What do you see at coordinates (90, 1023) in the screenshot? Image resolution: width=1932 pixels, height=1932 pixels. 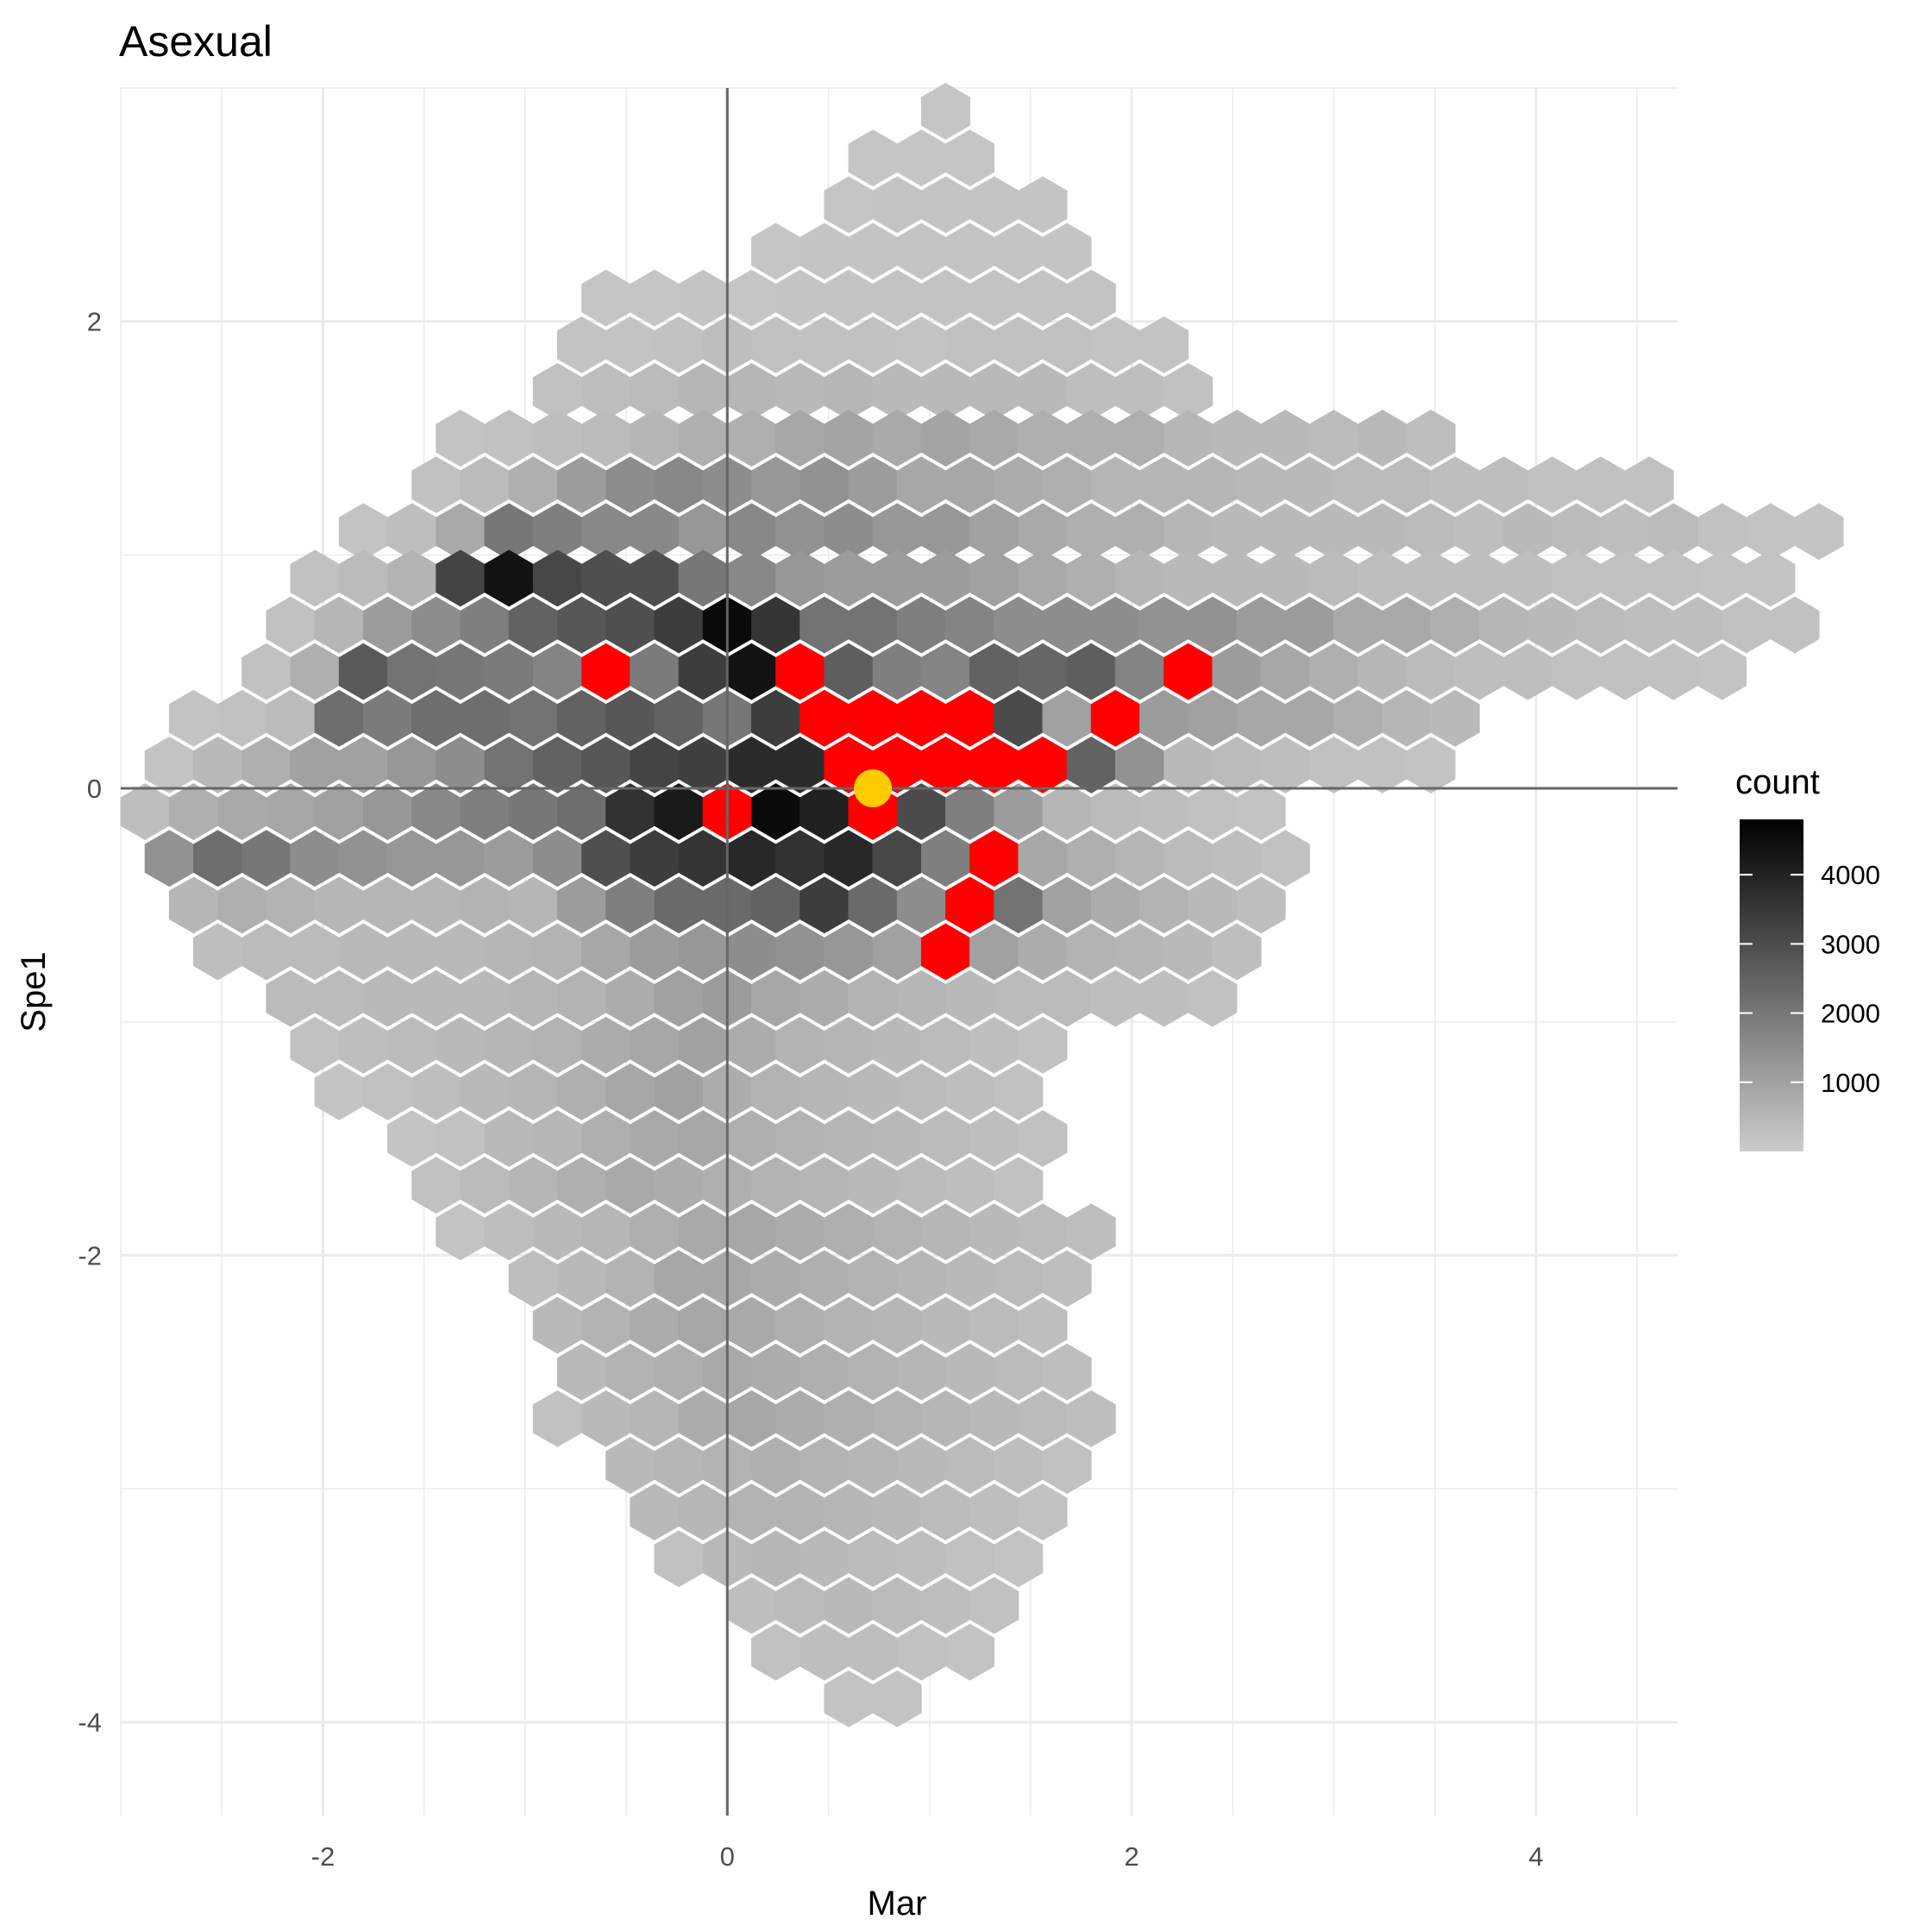 I see `y-tick-labels: -4 -2 0 2` at bounding box center [90, 1023].